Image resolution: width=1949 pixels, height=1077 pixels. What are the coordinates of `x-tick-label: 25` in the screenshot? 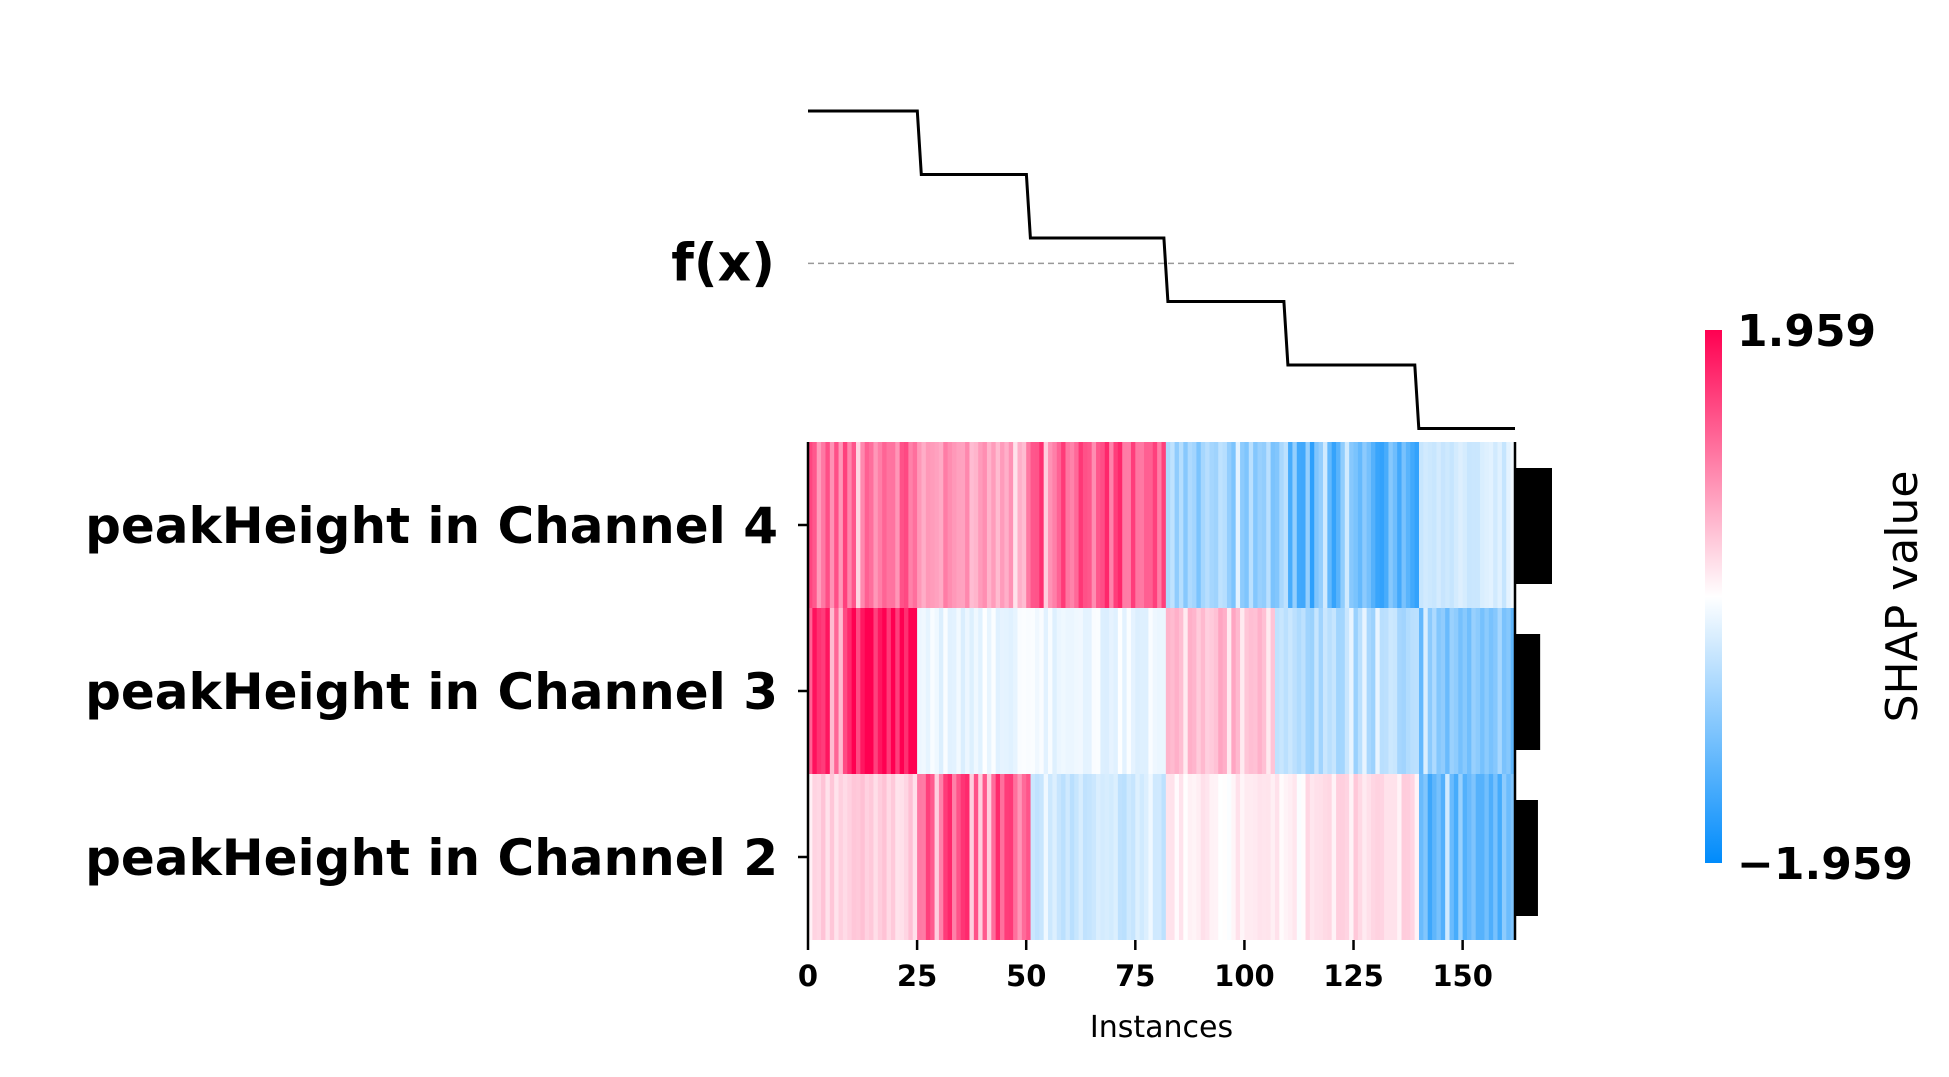 It's located at (917, 976).